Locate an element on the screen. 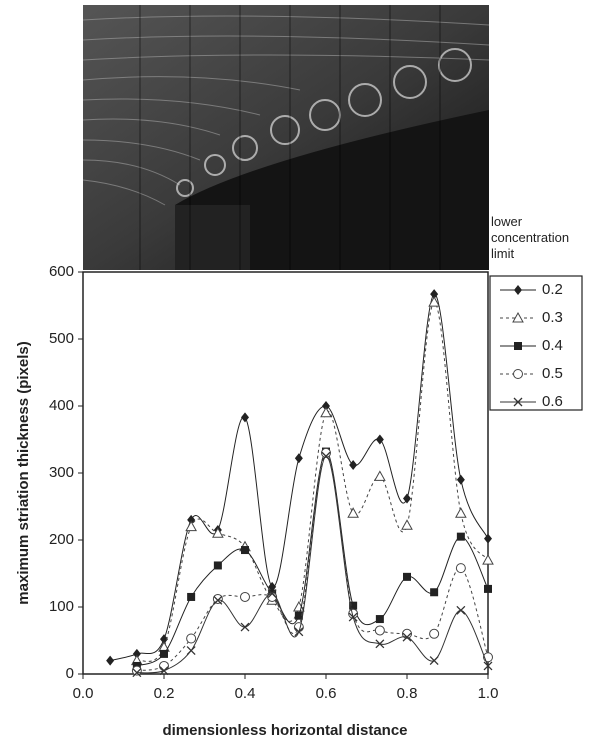 The width and height of the screenshot is (599, 744). y-tick-label: 0 is located at coordinates (70, 673).